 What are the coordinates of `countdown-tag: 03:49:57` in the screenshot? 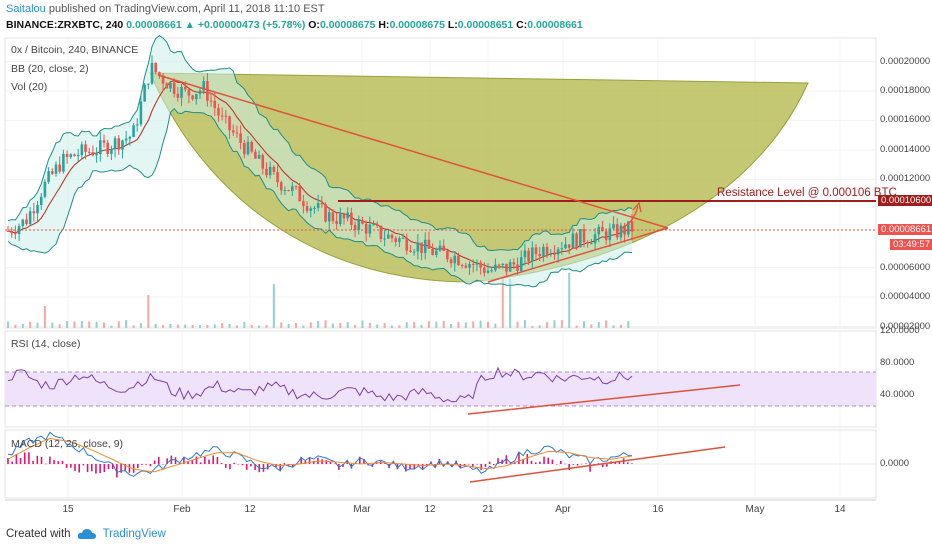 It's located at (911, 244).